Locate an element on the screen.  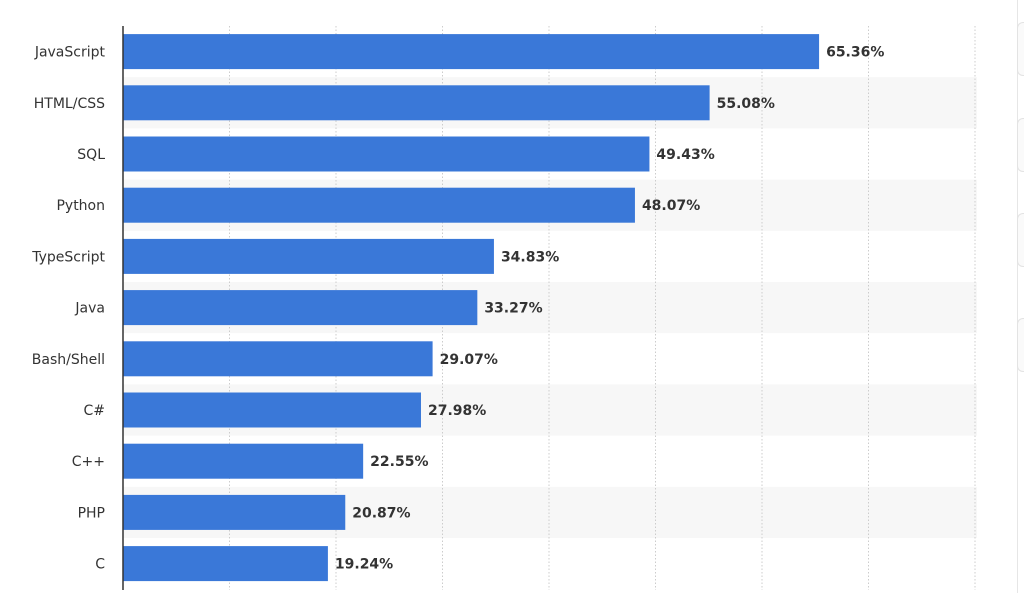
value-label: 22.55% is located at coordinates (399, 462).